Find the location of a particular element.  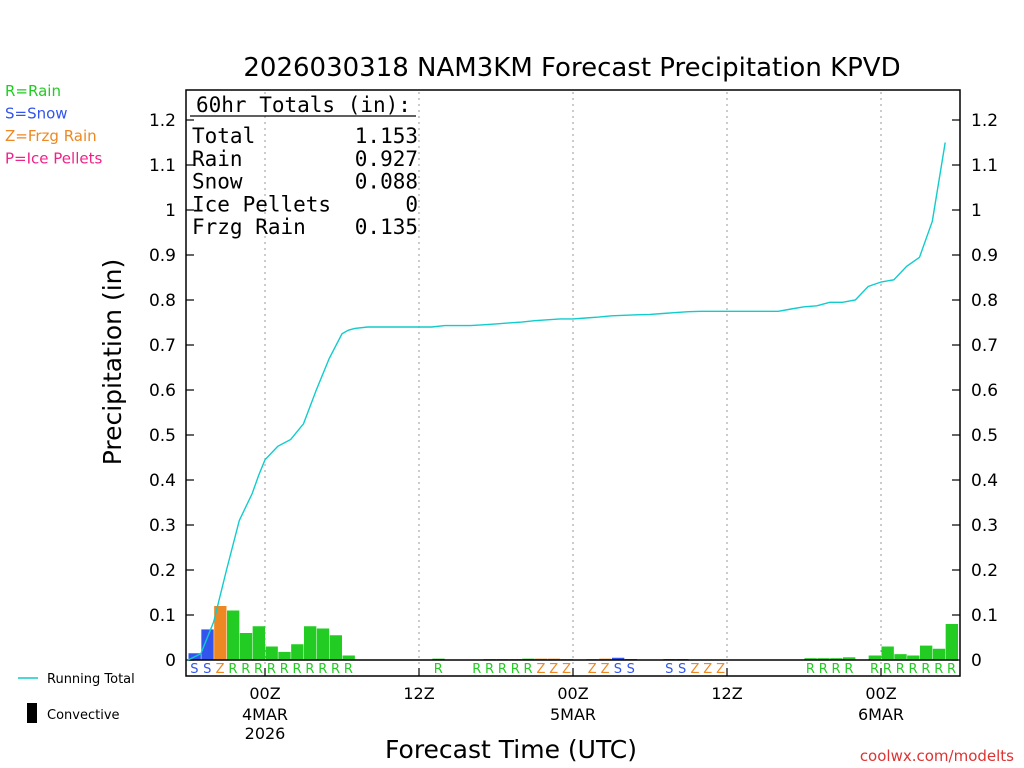

x-tick-date: 5MAR is located at coordinates (573, 714).